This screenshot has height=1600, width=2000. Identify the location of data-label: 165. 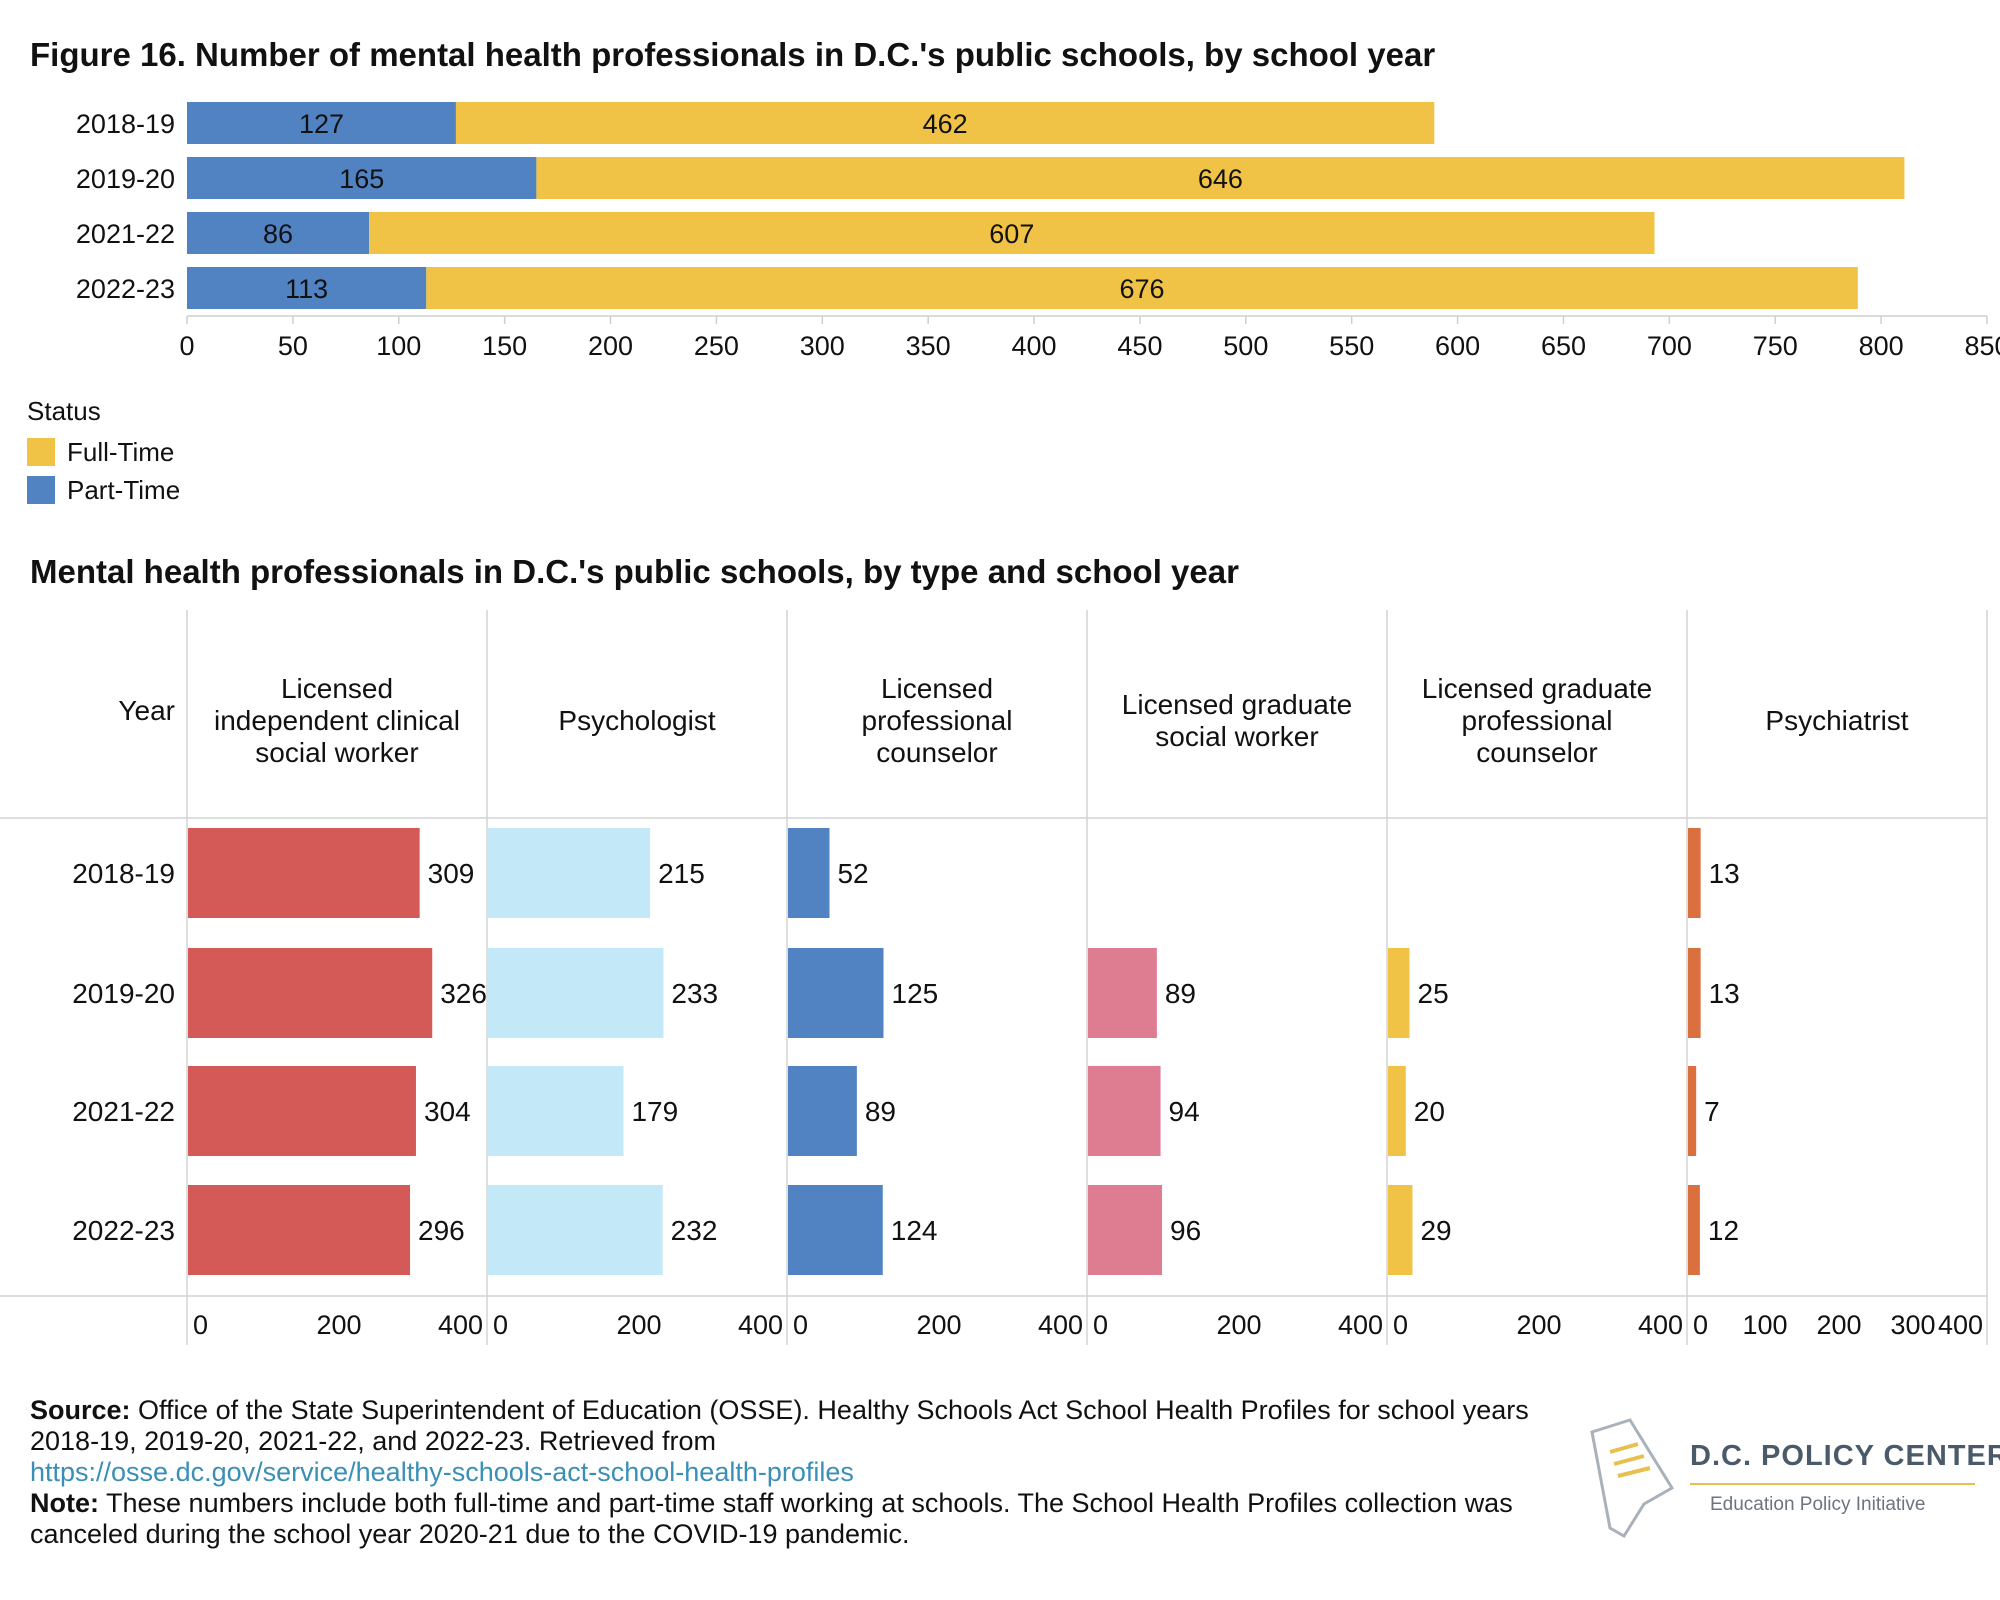
(361, 179).